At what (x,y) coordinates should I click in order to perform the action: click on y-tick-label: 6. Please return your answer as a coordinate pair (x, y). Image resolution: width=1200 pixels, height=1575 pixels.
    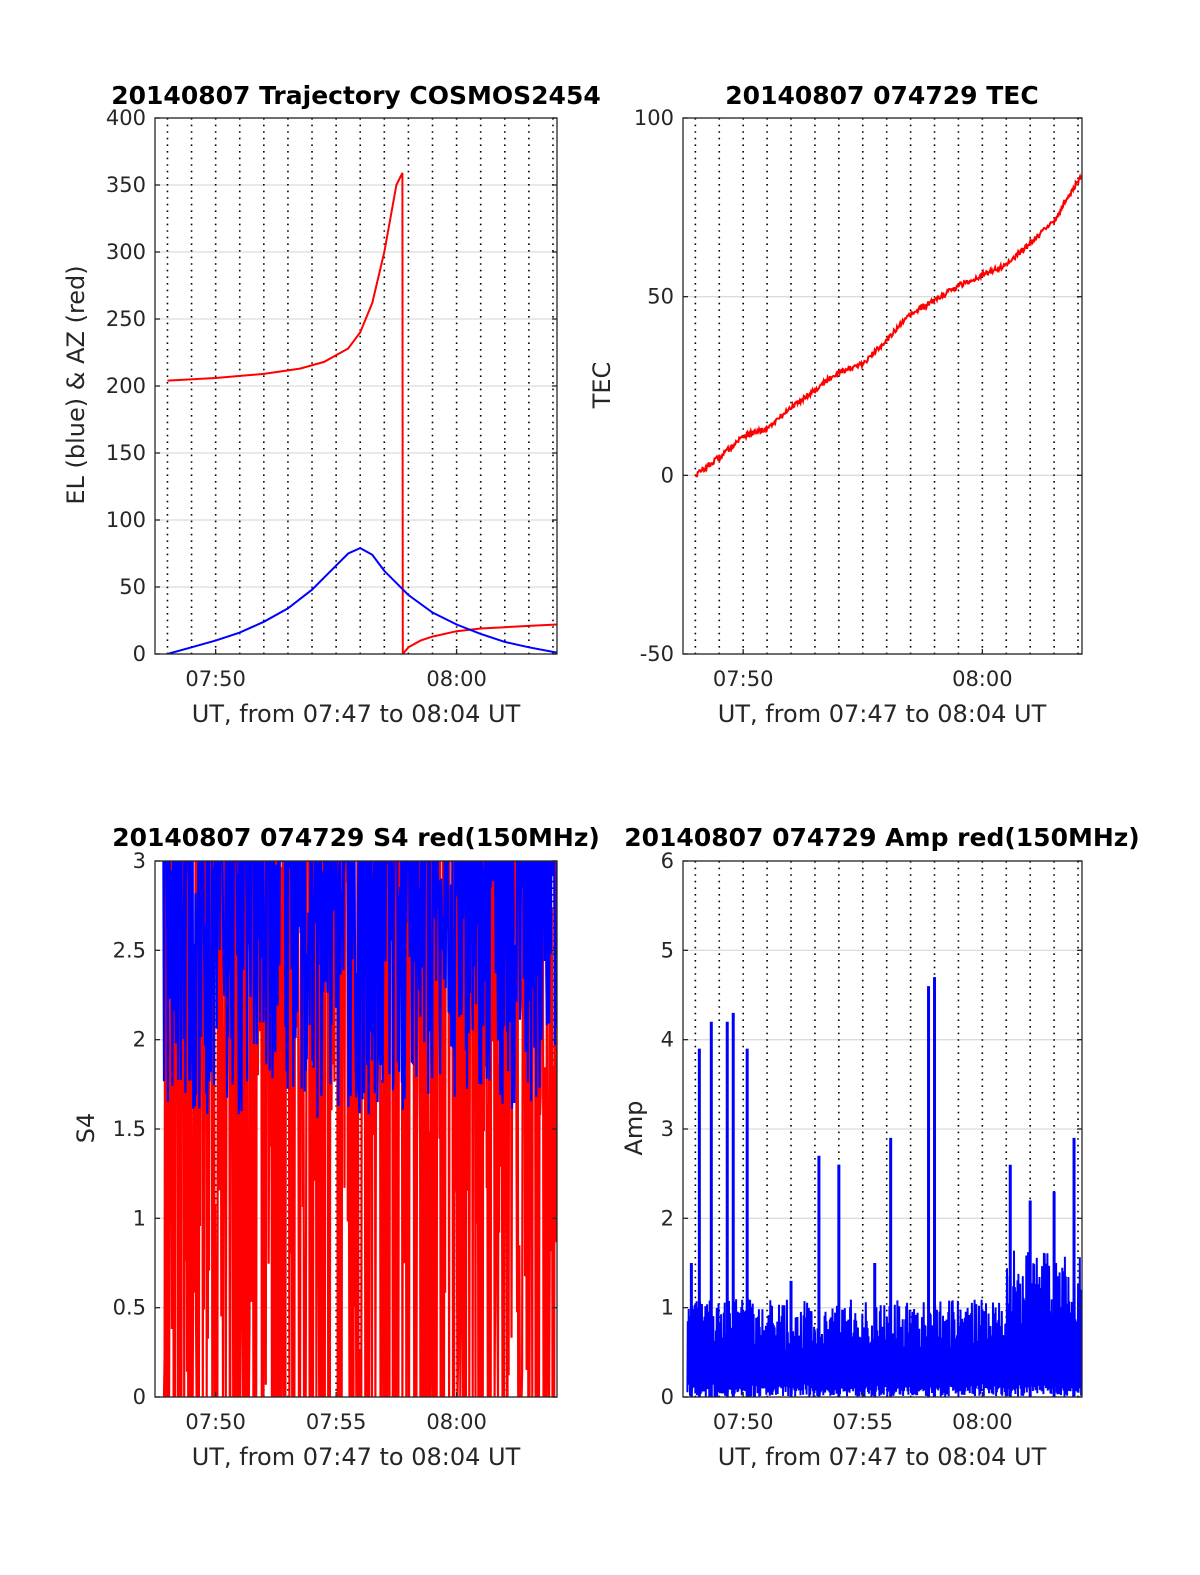
    Looking at the image, I should click on (667, 861).